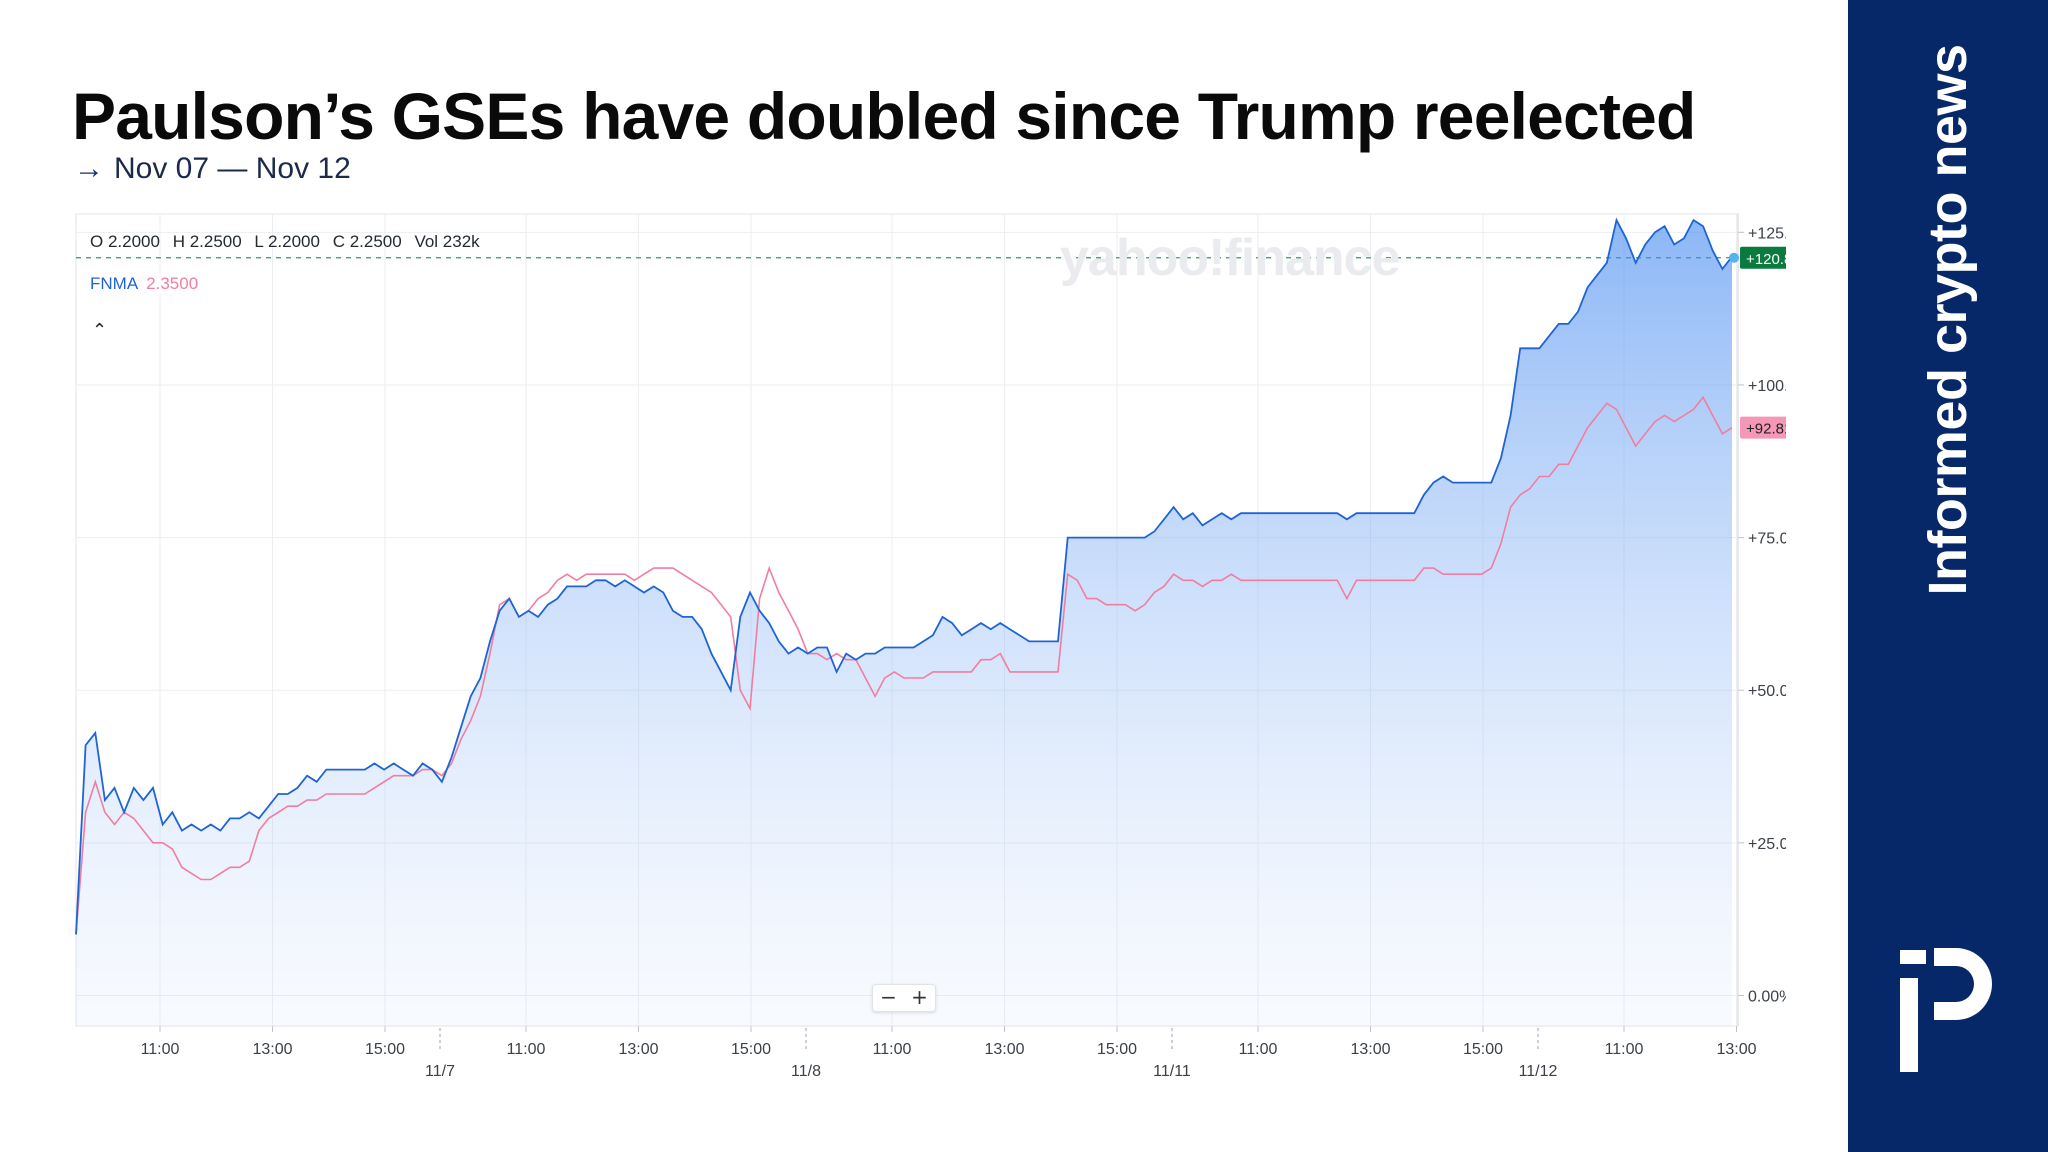  Describe the element at coordinates (1946, 1010) in the screenshot. I see `brand-logo-icon` at that location.